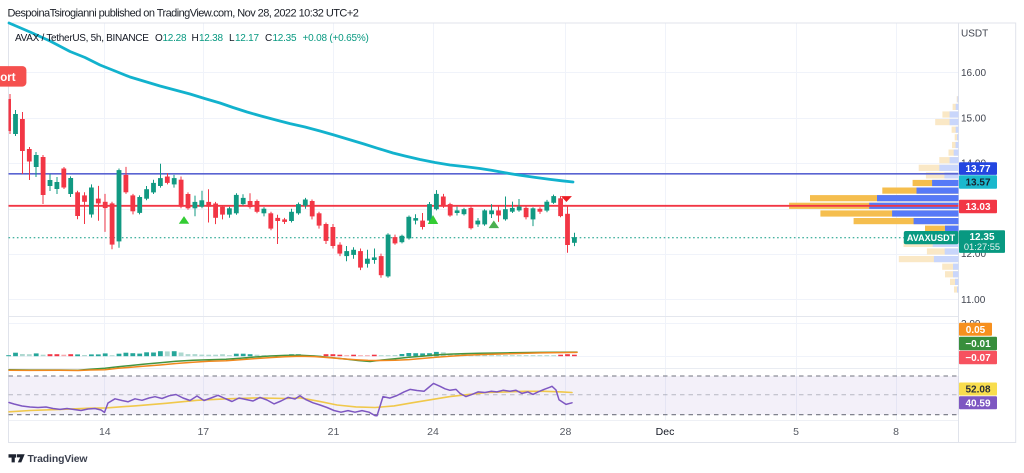 The width and height of the screenshot is (1024, 473). Describe the element at coordinates (977, 403) in the screenshot. I see `svg-text: 40.59` at that location.